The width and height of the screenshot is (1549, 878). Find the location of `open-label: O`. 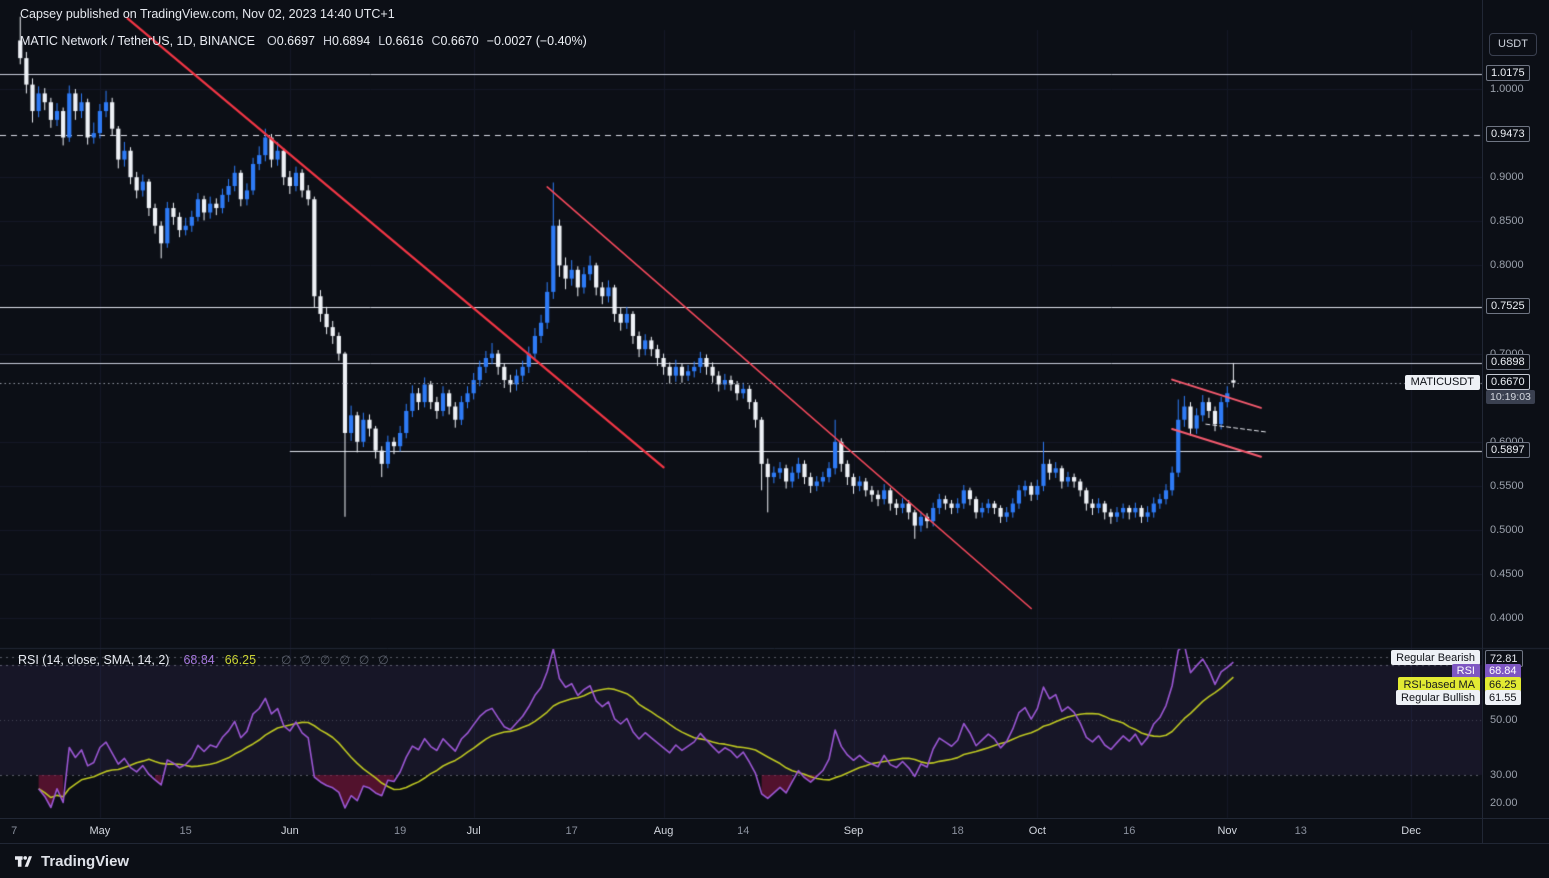

open-label: O is located at coordinates (272, 41).